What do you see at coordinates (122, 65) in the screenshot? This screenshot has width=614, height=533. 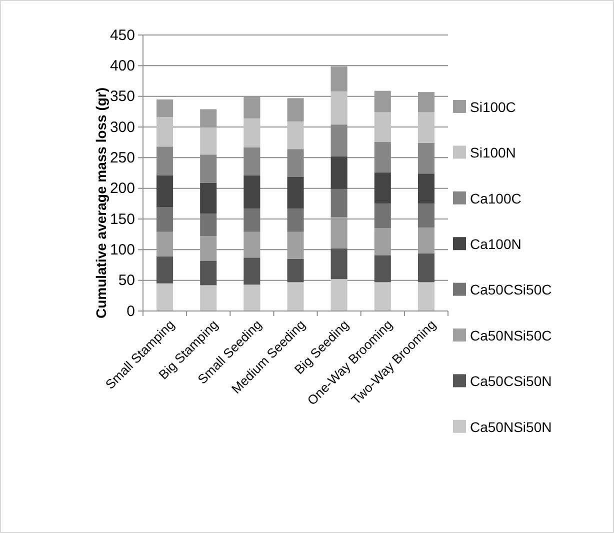 I see `y-tick-label: 400` at bounding box center [122, 65].